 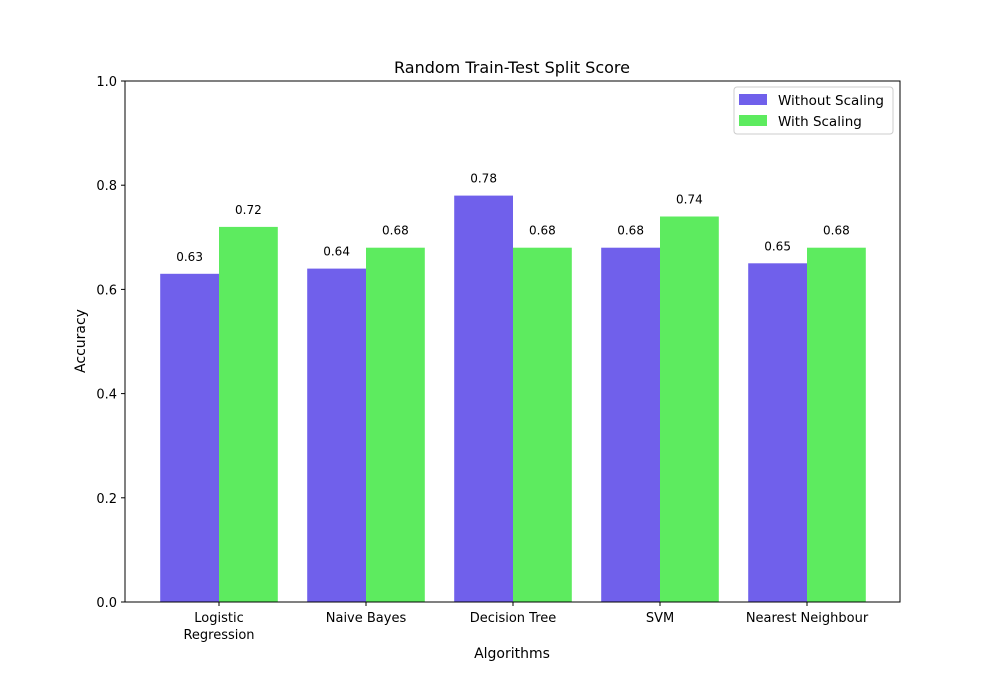 I want to click on x-tick-label: Nearest Neighbour, so click(x=807, y=618).